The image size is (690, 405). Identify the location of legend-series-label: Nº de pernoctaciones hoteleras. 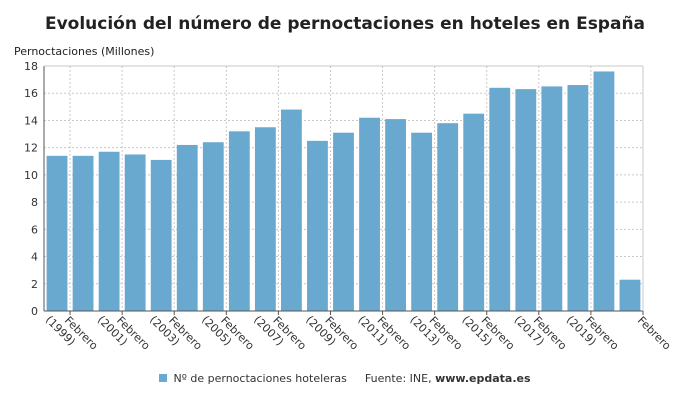
(260, 378).